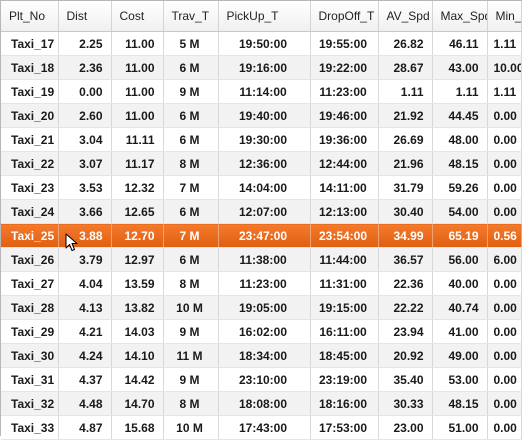 The width and height of the screenshot is (522, 440). What do you see at coordinates (137, 235) in the screenshot?
I see `cell-cost: 12.70` at bounding box center [137, 235].